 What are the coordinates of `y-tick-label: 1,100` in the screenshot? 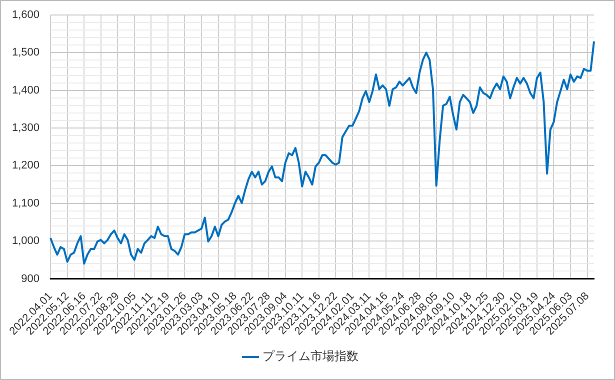 It's located at (26, 203).